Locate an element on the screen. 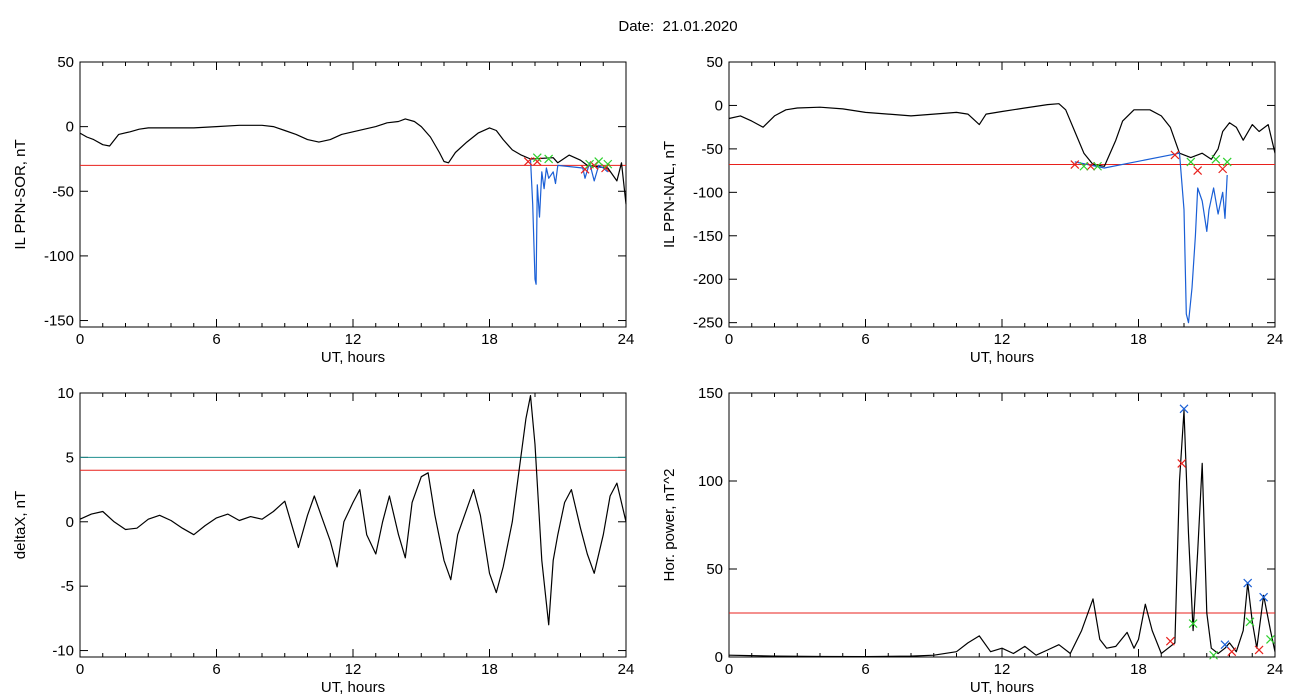 This screenshot has width=1300, height=700. y-tick-label: 150 is located at coordinates (710, 393).